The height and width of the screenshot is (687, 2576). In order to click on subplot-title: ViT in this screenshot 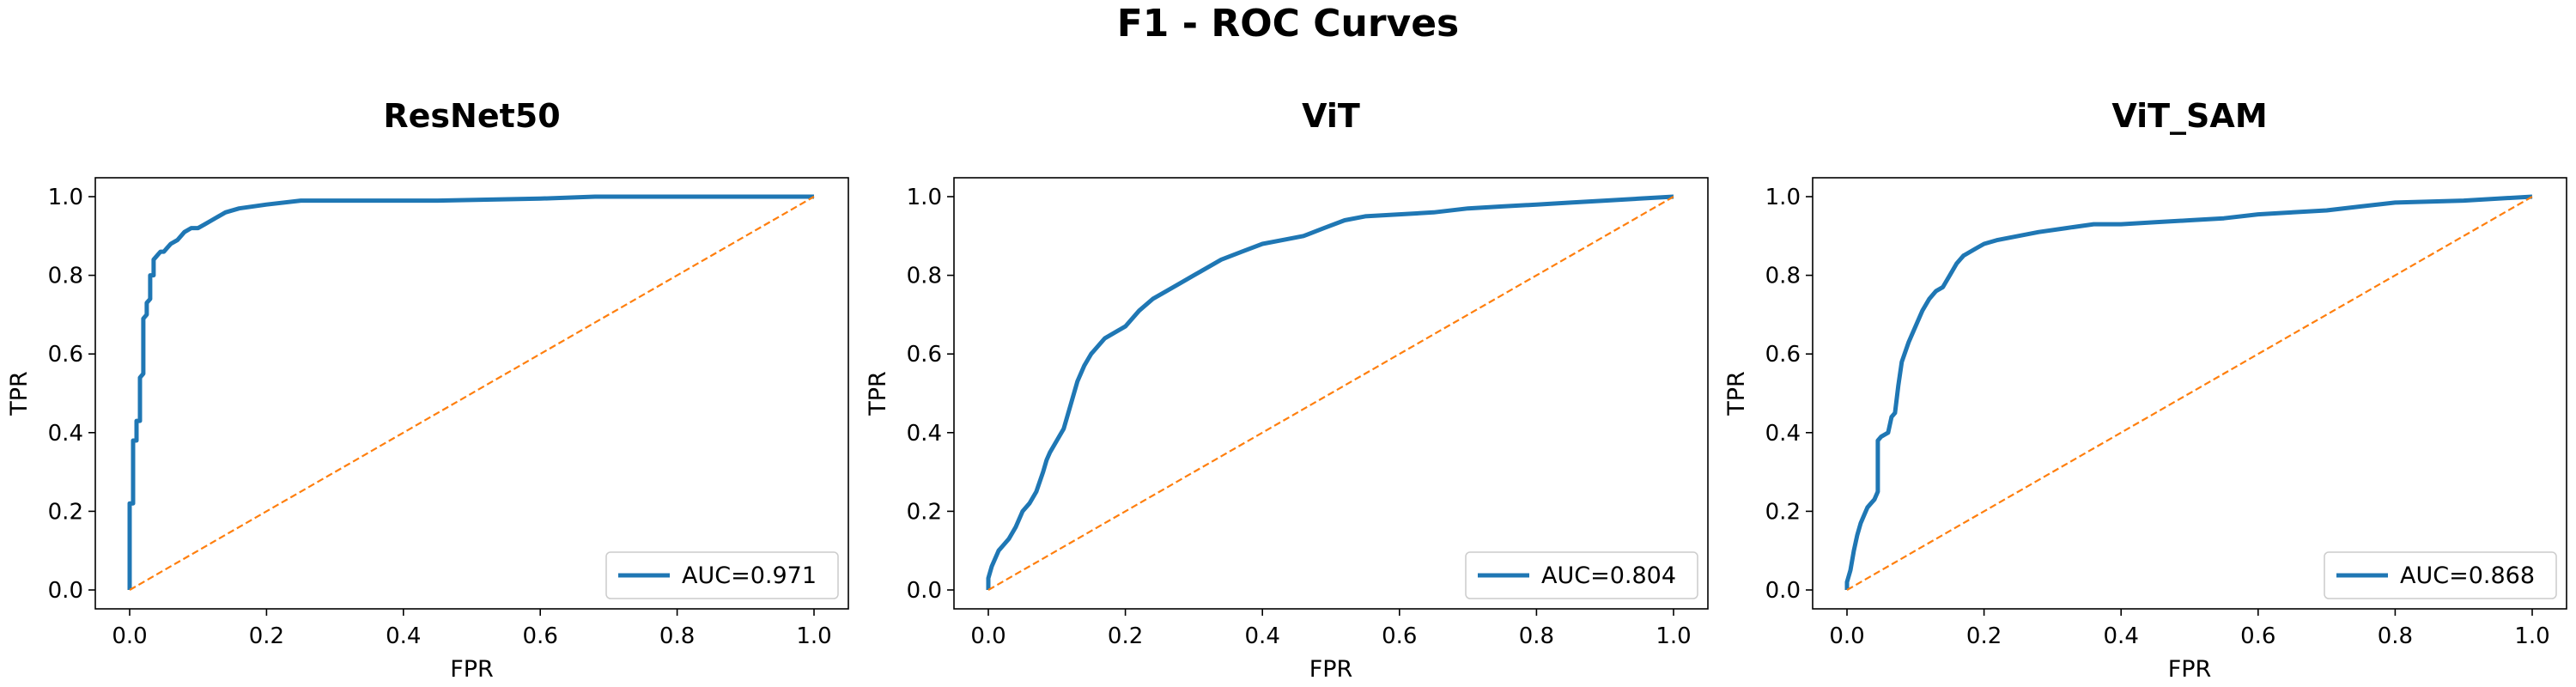, I will do `click(1331, 116)`.